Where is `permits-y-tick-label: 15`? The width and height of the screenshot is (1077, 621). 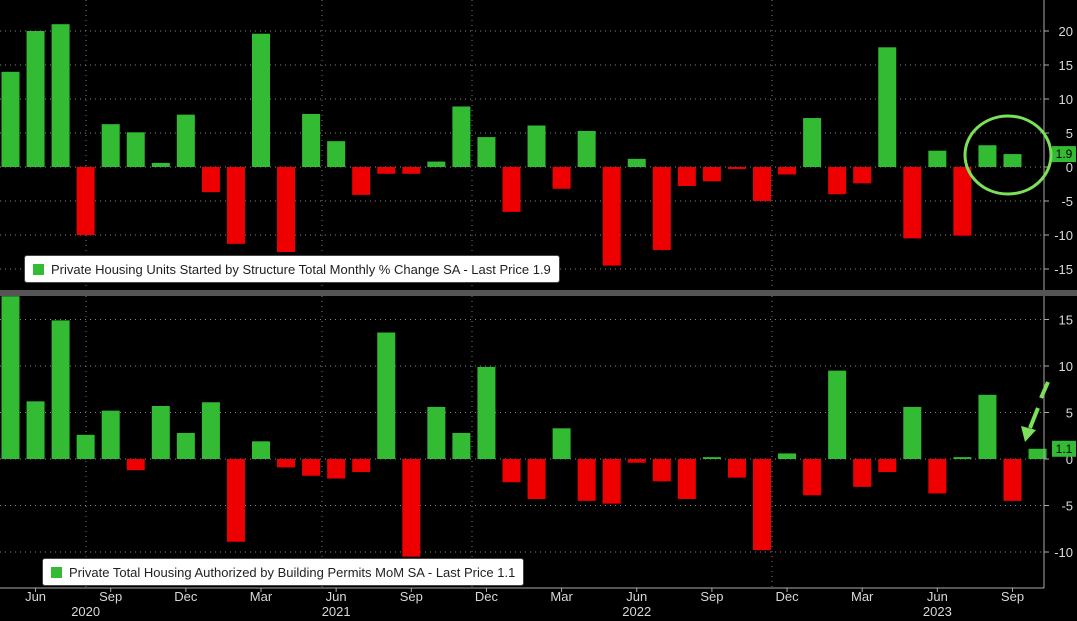
permits-y-tick-label: 15 is located at coordinates (1066, 320).